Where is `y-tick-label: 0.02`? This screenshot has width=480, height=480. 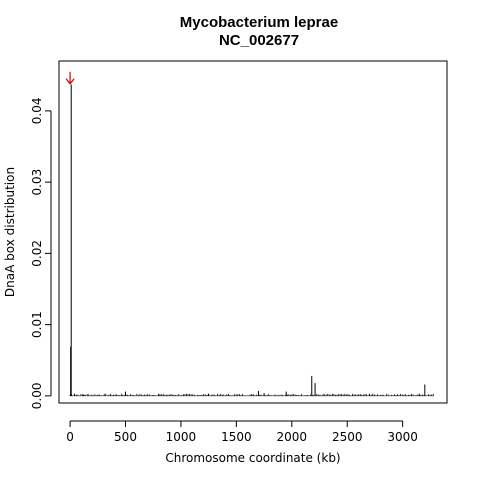 y-tick-label: 0.02 is located at coordinates (37, 253).